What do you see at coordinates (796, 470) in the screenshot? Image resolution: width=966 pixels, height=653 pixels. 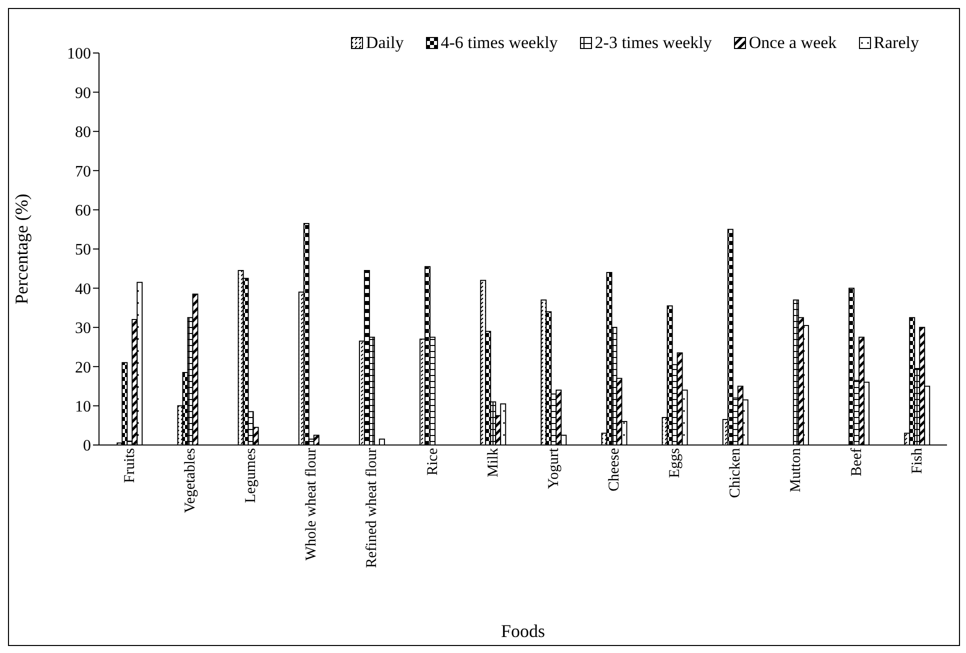 I see `x-tick-label: Mutton` at bounding box center [796, 470].